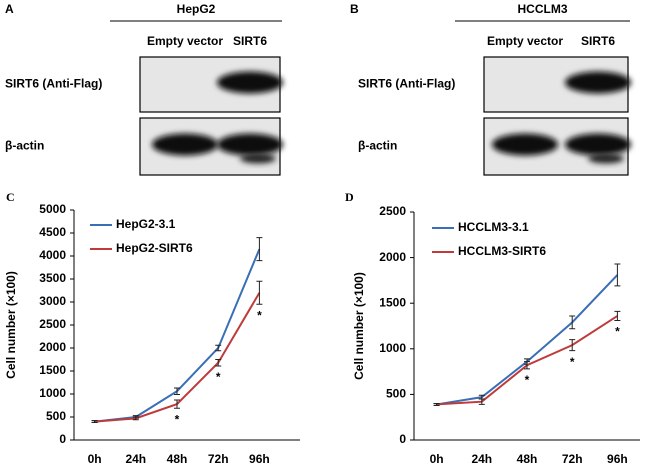 The height and width of the screenshot is (470, 650). Describe the element at coordinates (543, 9) in the screenshot. I see `cell-line: HCCLM3` at that location.